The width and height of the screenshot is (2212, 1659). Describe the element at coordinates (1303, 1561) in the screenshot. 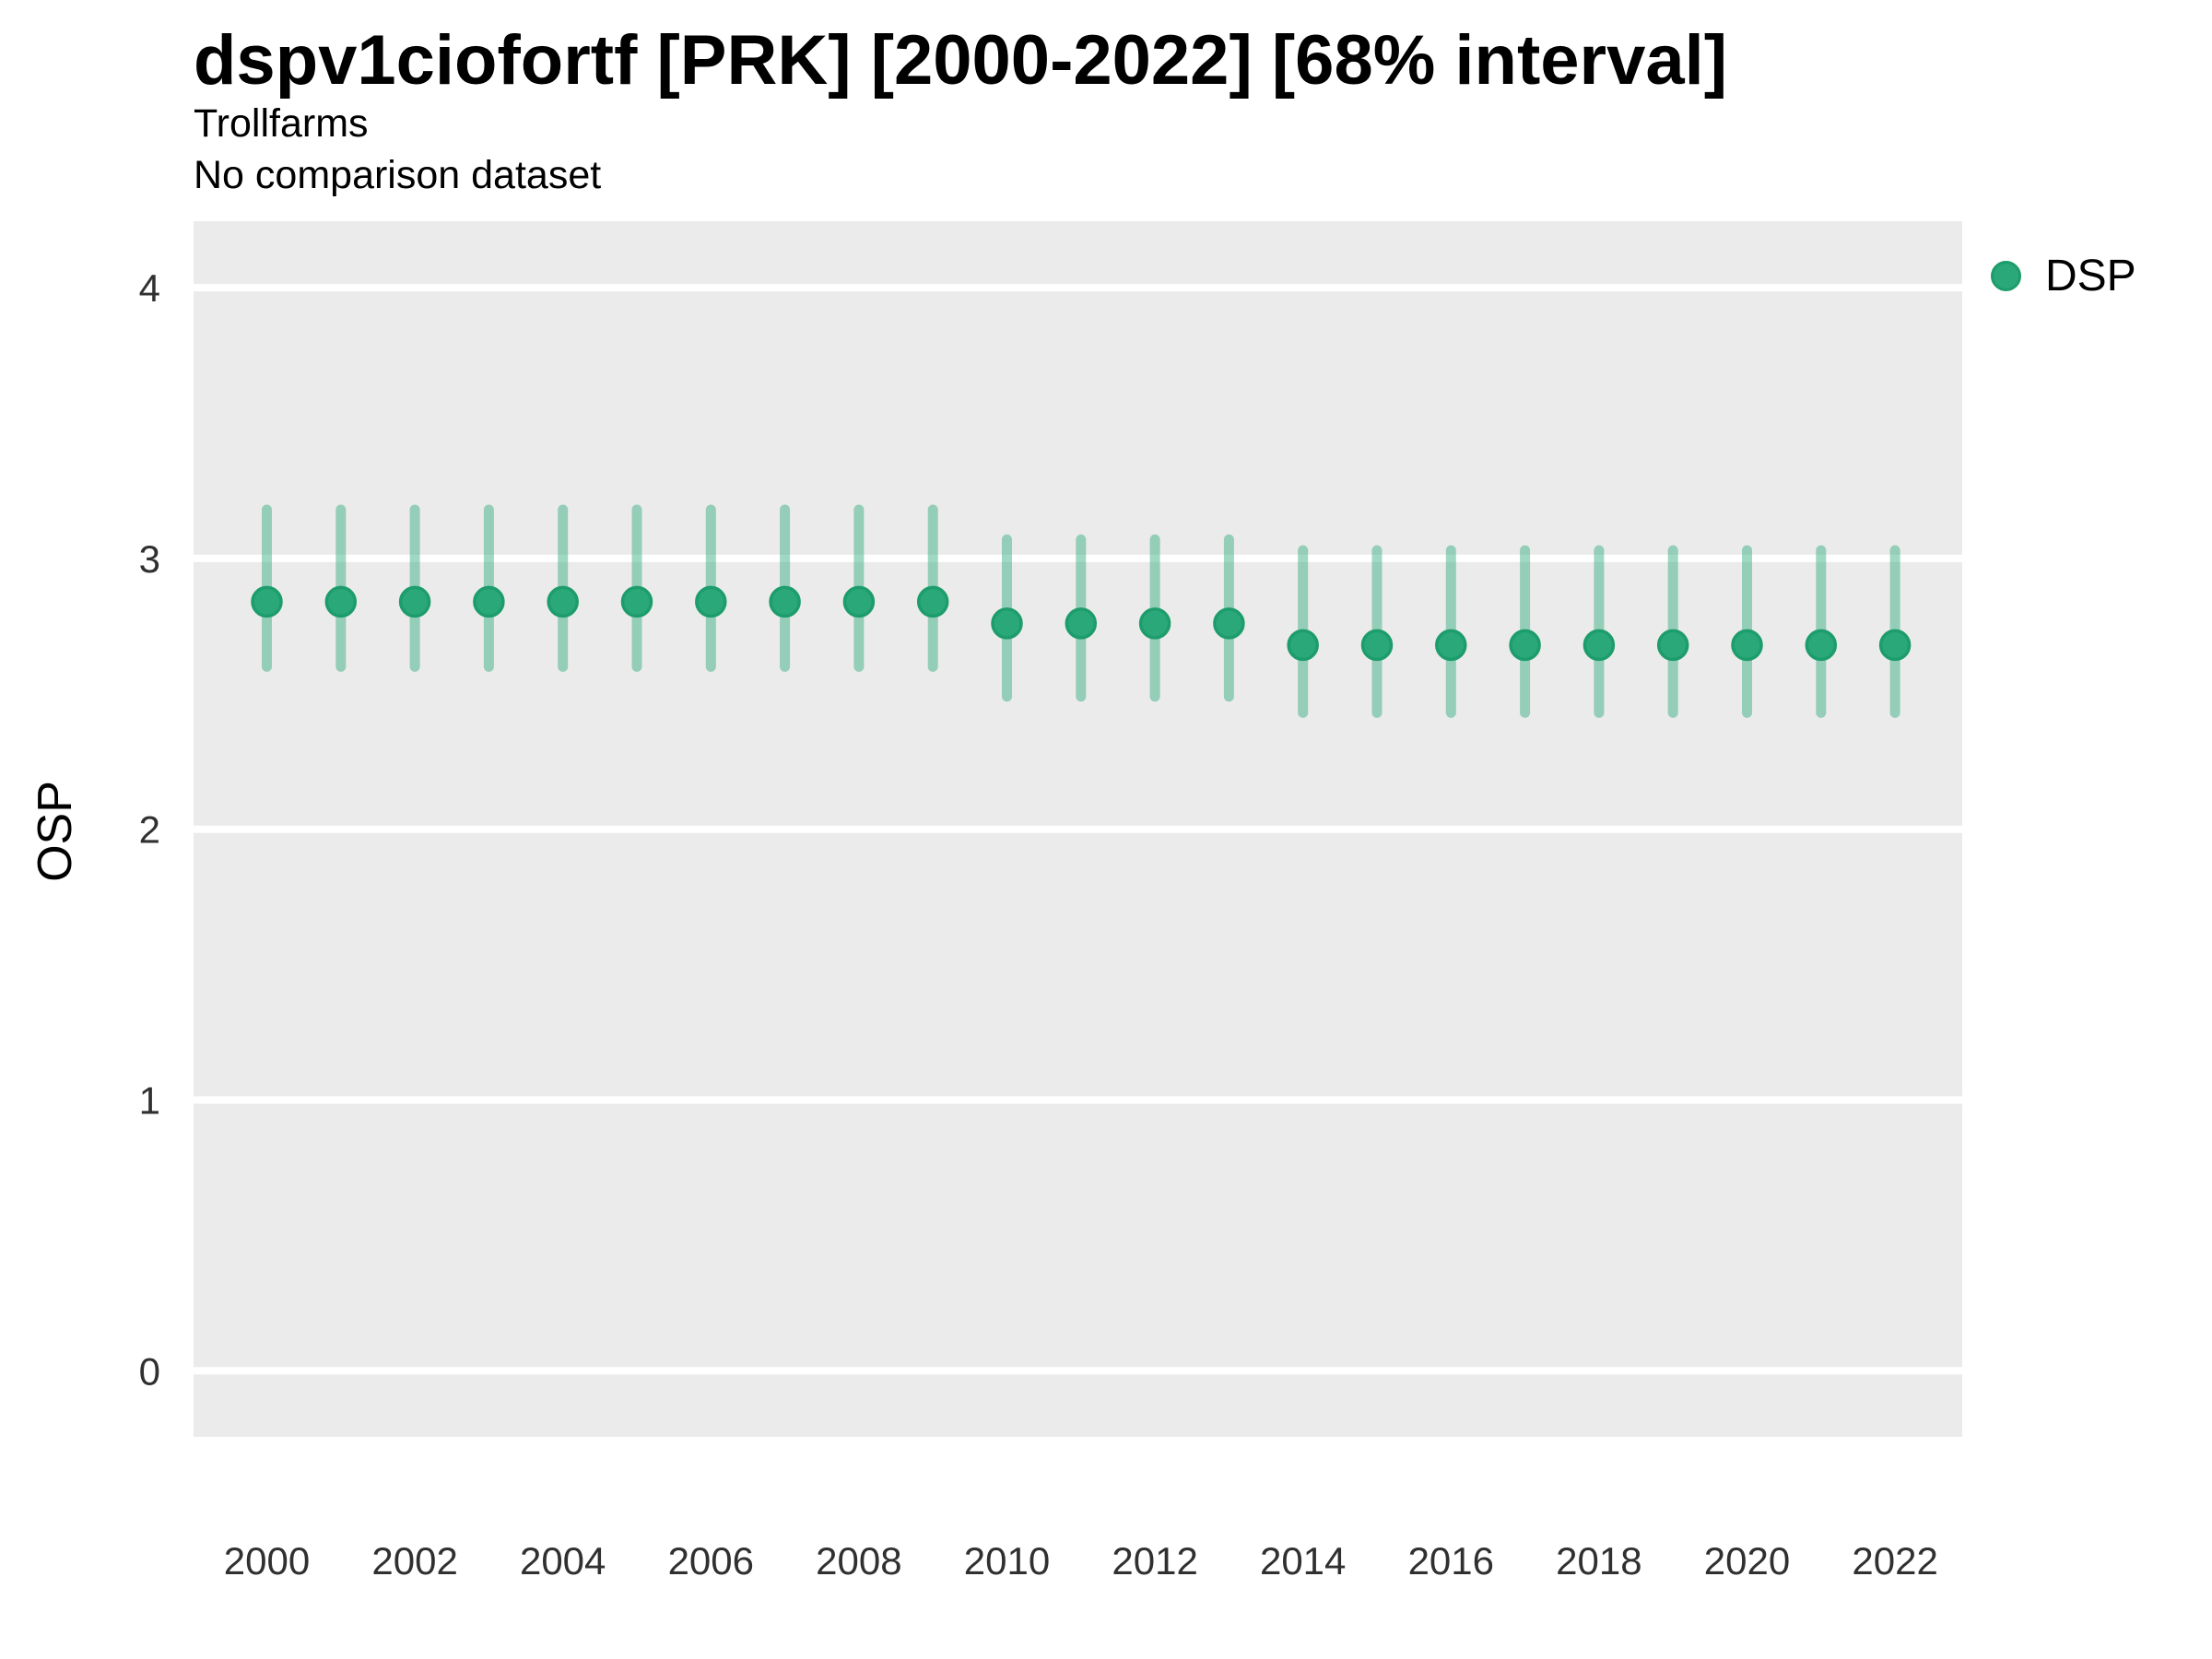

I see `x-tick-label-2014: 2014` at that location.